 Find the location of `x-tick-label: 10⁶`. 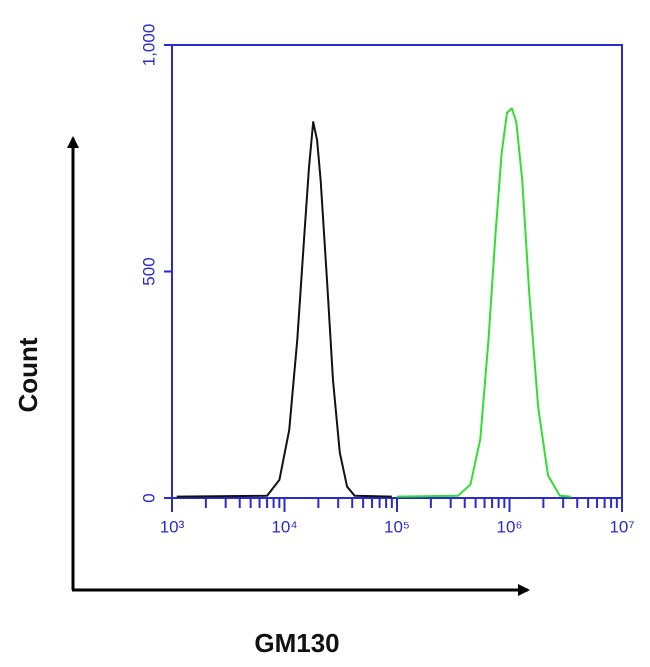

x-tick-label: 10⁶ is located at coordinates (510, 526).